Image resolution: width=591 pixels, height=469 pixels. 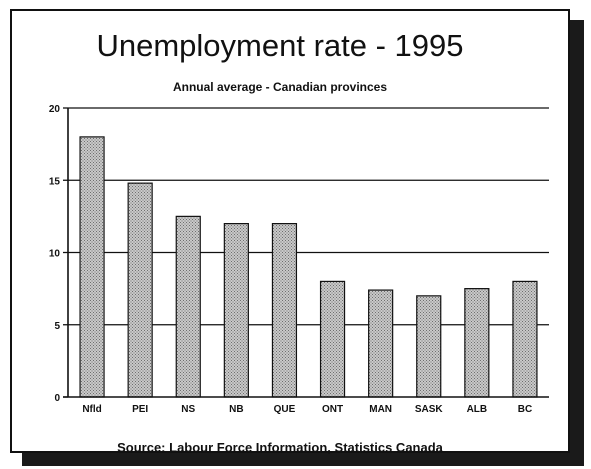 What do you see at coordinates (284, 310) in the screenshot?
I see `bar-que` at bounding box center [284, 310].